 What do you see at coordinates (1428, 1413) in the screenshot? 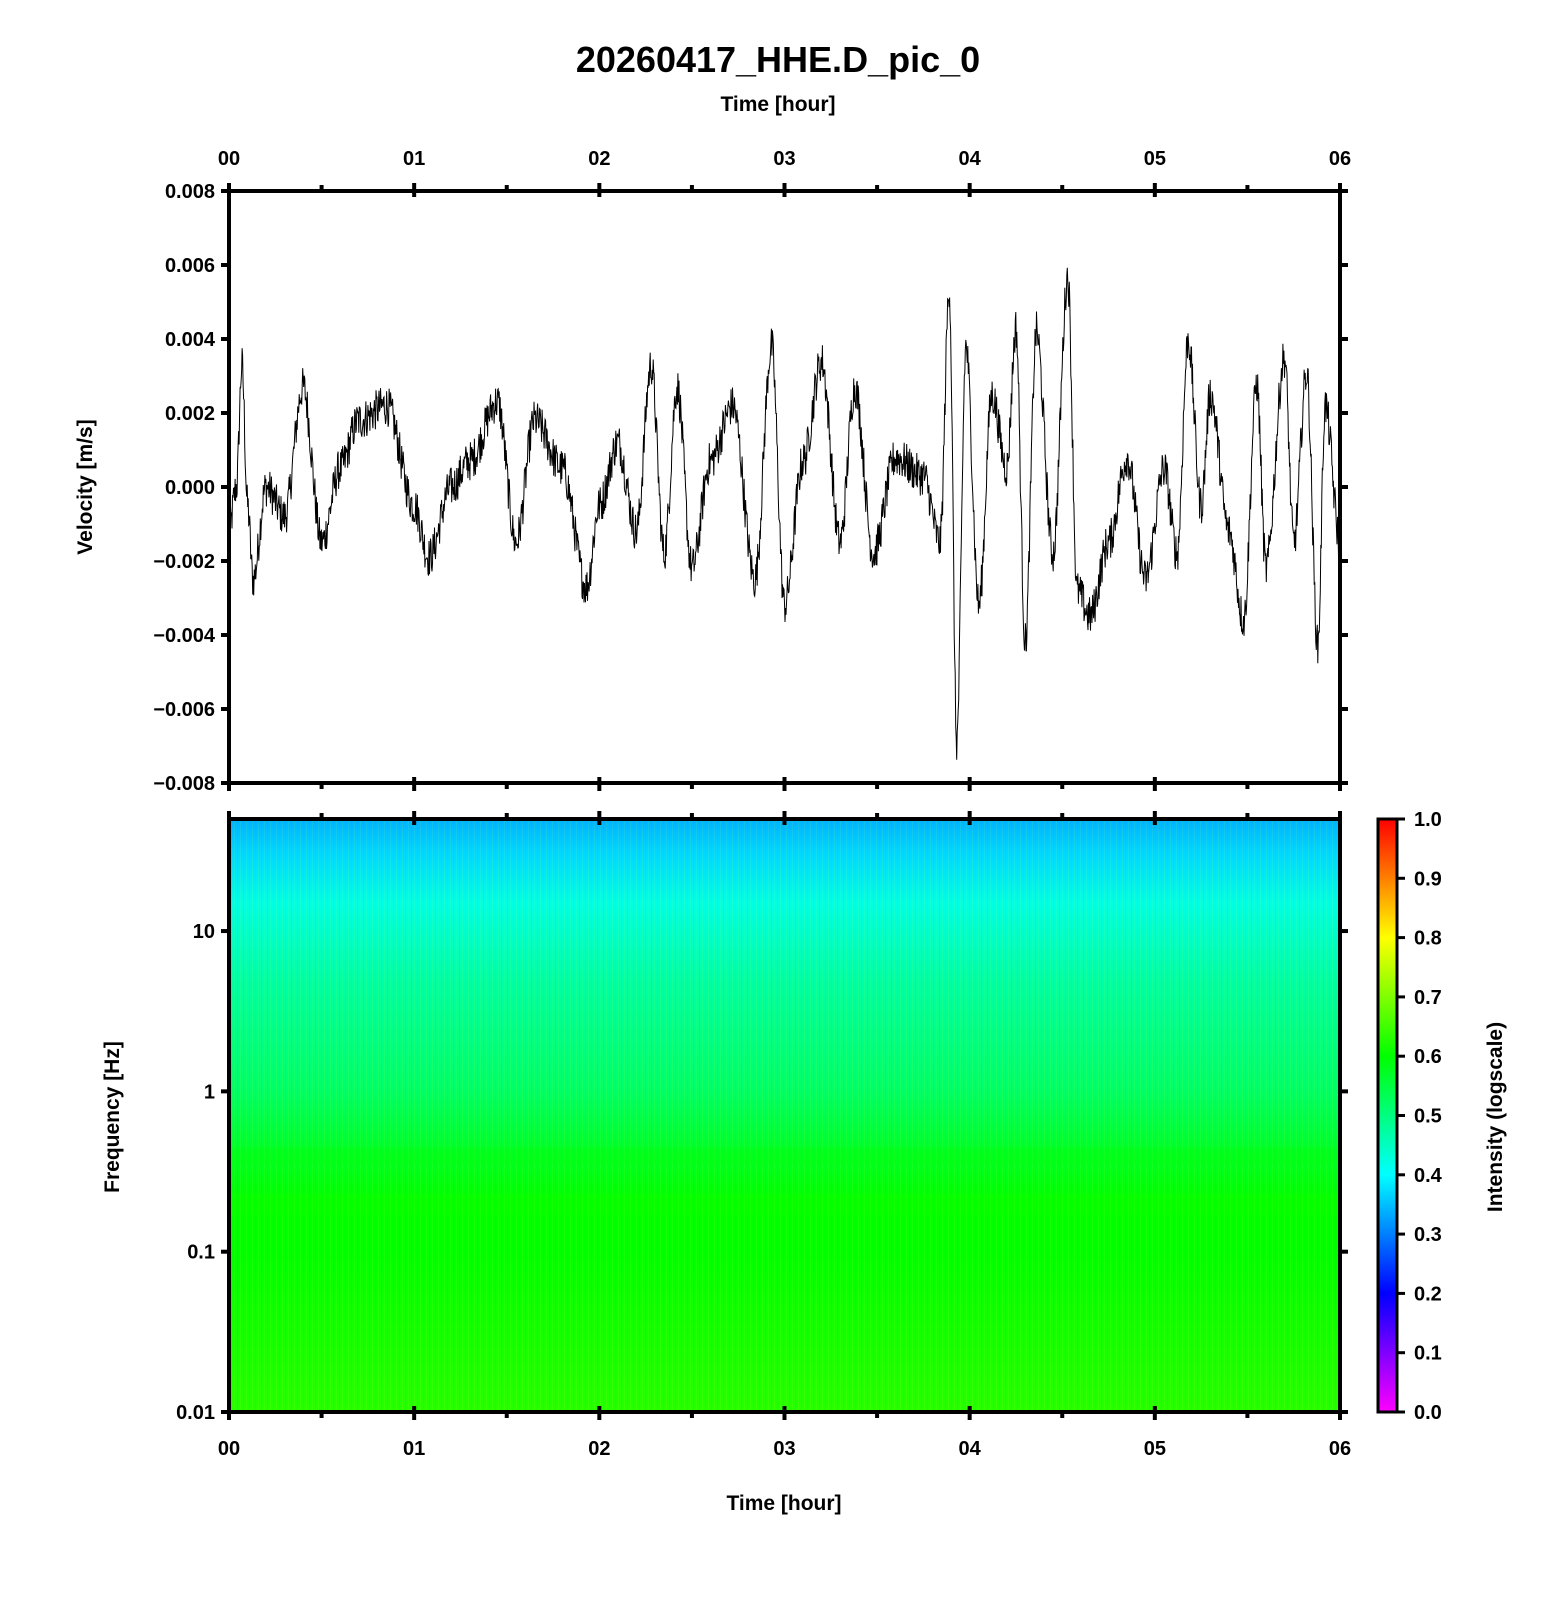
I see `colorbar-tick-label: 0.0` at bounding box center [1428, 1413].